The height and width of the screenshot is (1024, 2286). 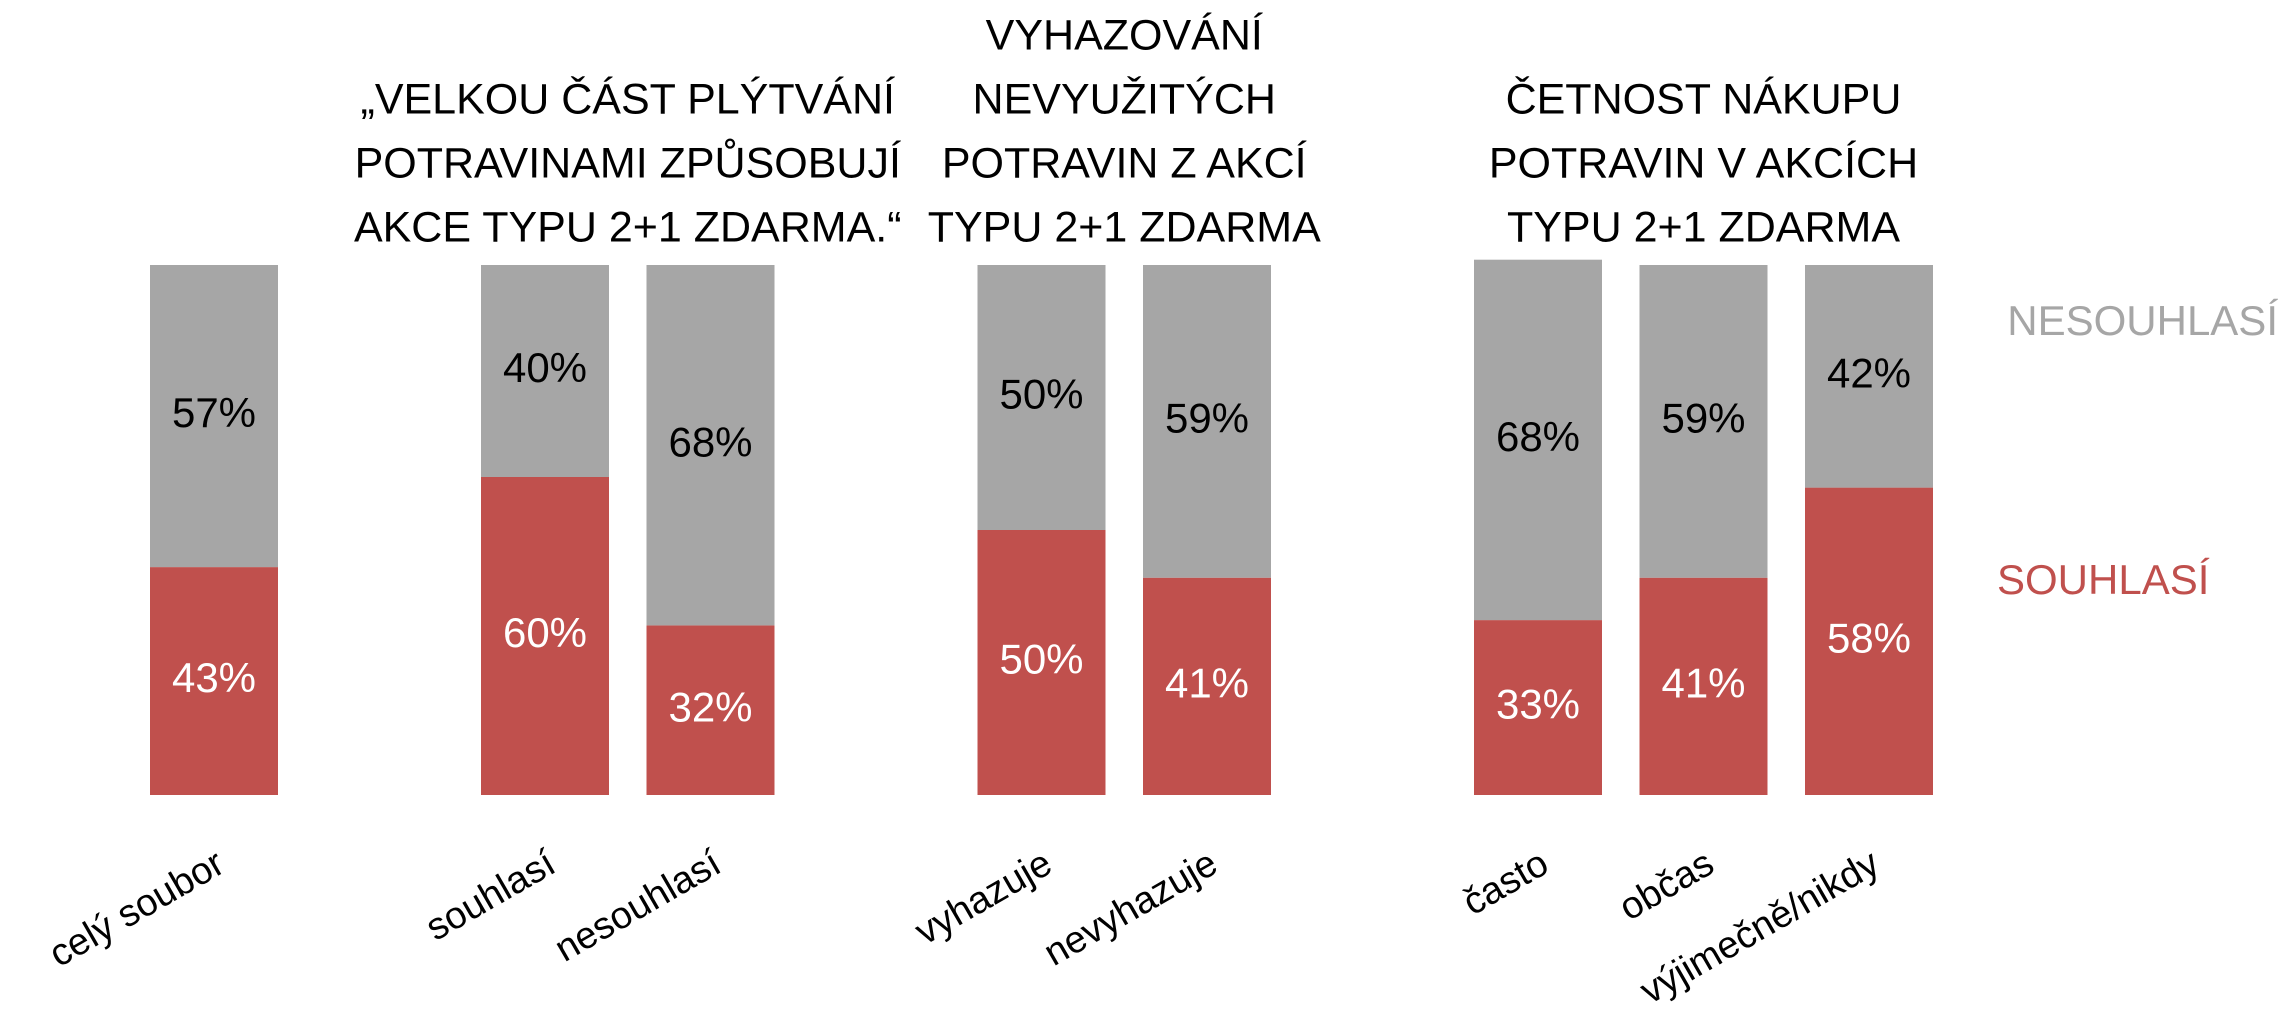 What do you see at coordinates (628, 162) in the screenshot?
I see `group-title: POTRAVINAMI ZPŮSOBUJÍ` at bounding box center [628, 162].